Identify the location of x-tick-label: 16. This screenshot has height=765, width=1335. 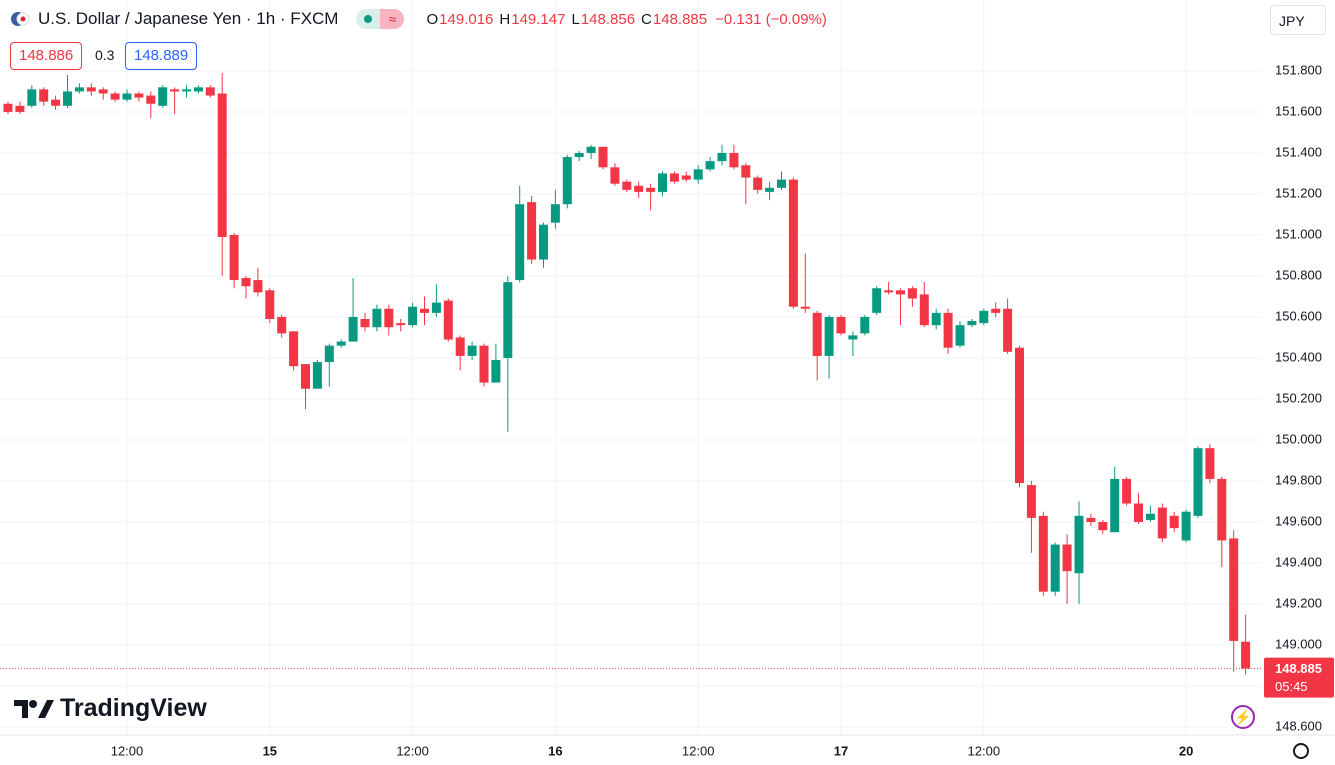
(555, 750).